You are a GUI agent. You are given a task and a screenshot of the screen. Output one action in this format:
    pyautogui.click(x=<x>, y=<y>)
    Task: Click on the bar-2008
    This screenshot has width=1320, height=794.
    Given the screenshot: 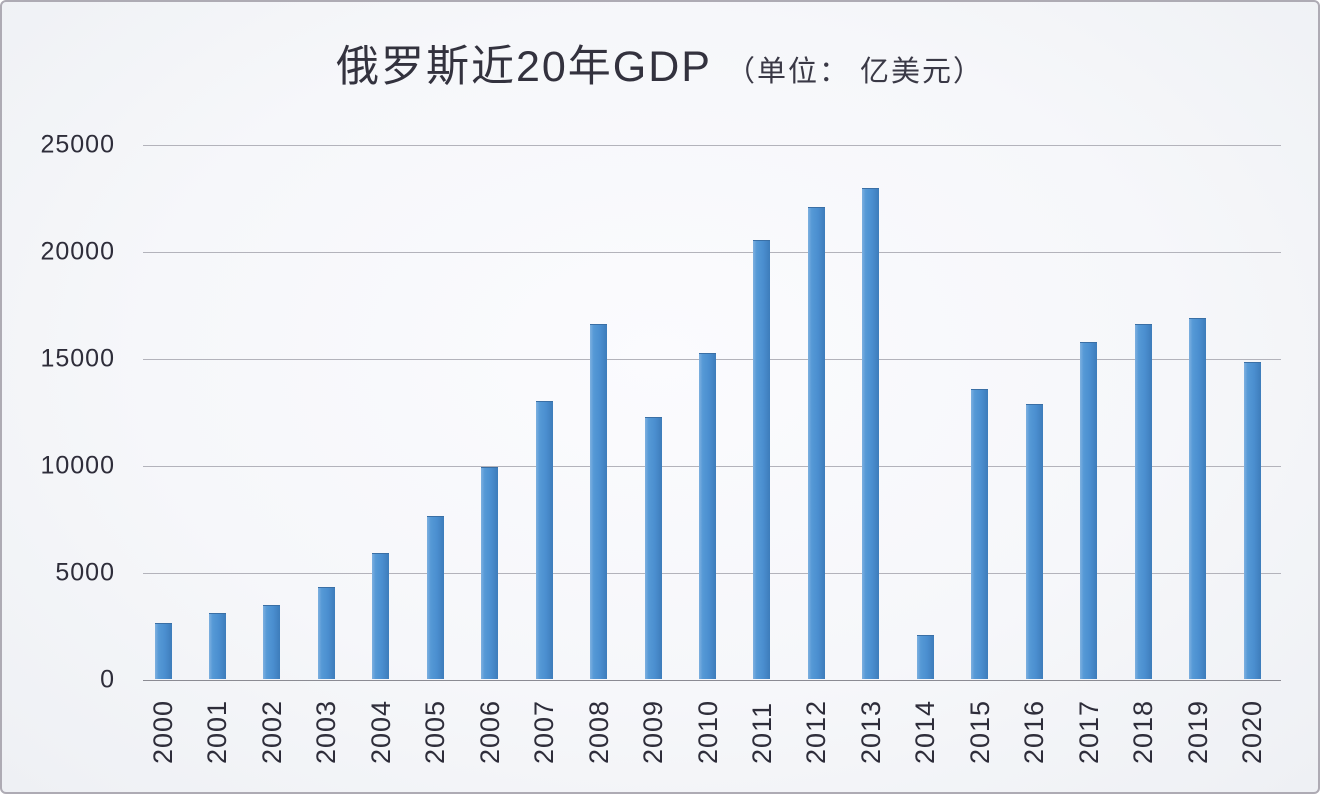 What is the action you would take?
    pyautogui.click(x=599, y=501)
    